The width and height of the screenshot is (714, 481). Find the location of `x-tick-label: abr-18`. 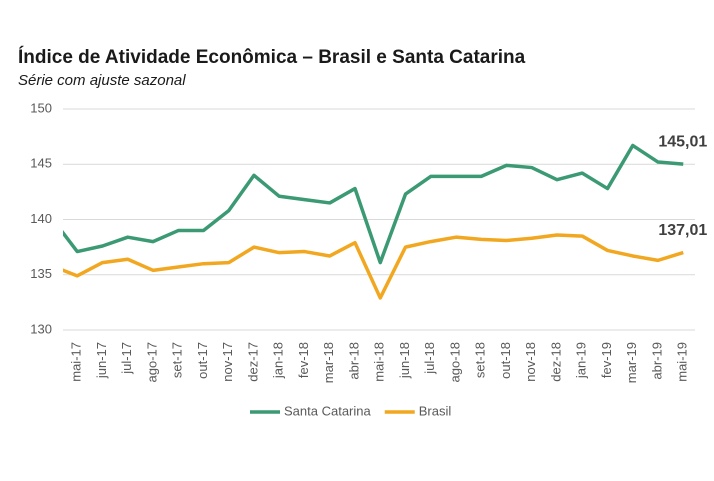

x-tick-label: abr-18 is located at coordinates (353, 361).